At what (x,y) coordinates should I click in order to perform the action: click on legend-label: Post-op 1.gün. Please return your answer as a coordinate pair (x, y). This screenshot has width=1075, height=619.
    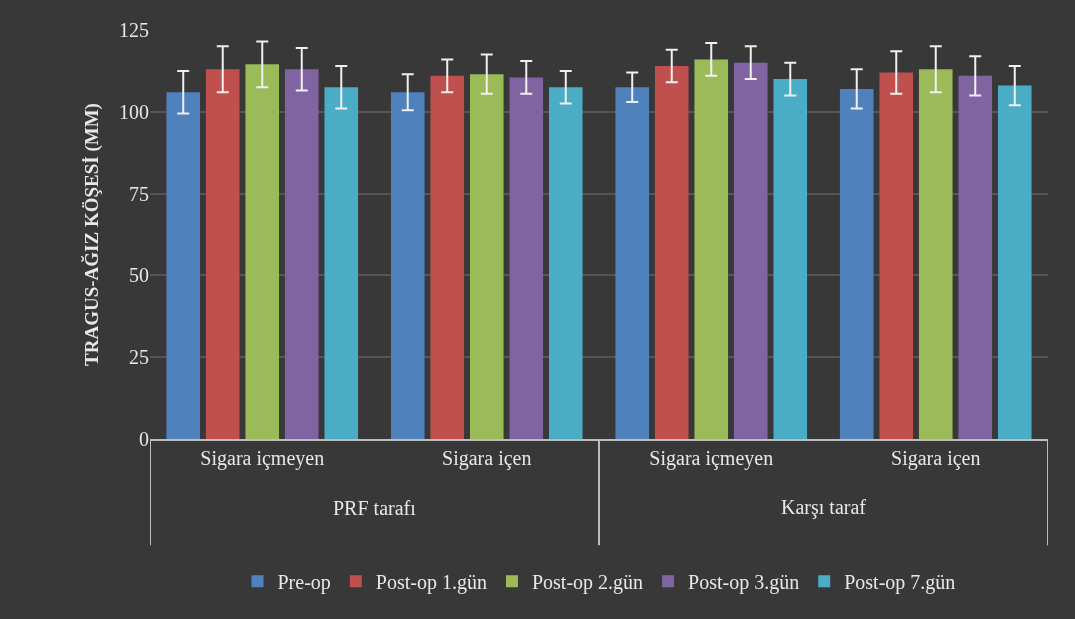
    Looking at the image, I should click on (431, 582).